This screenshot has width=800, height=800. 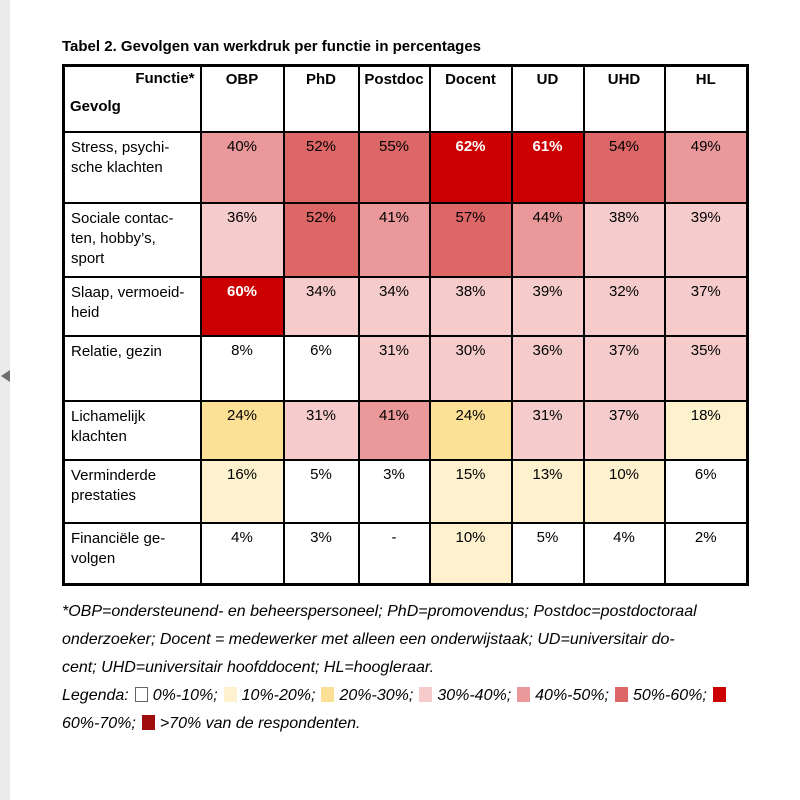 What do you see at coordinates (132, 553) in the screenshot?
I see `row-label: Financiële ge- volgen` at bounding box center [132, 553].